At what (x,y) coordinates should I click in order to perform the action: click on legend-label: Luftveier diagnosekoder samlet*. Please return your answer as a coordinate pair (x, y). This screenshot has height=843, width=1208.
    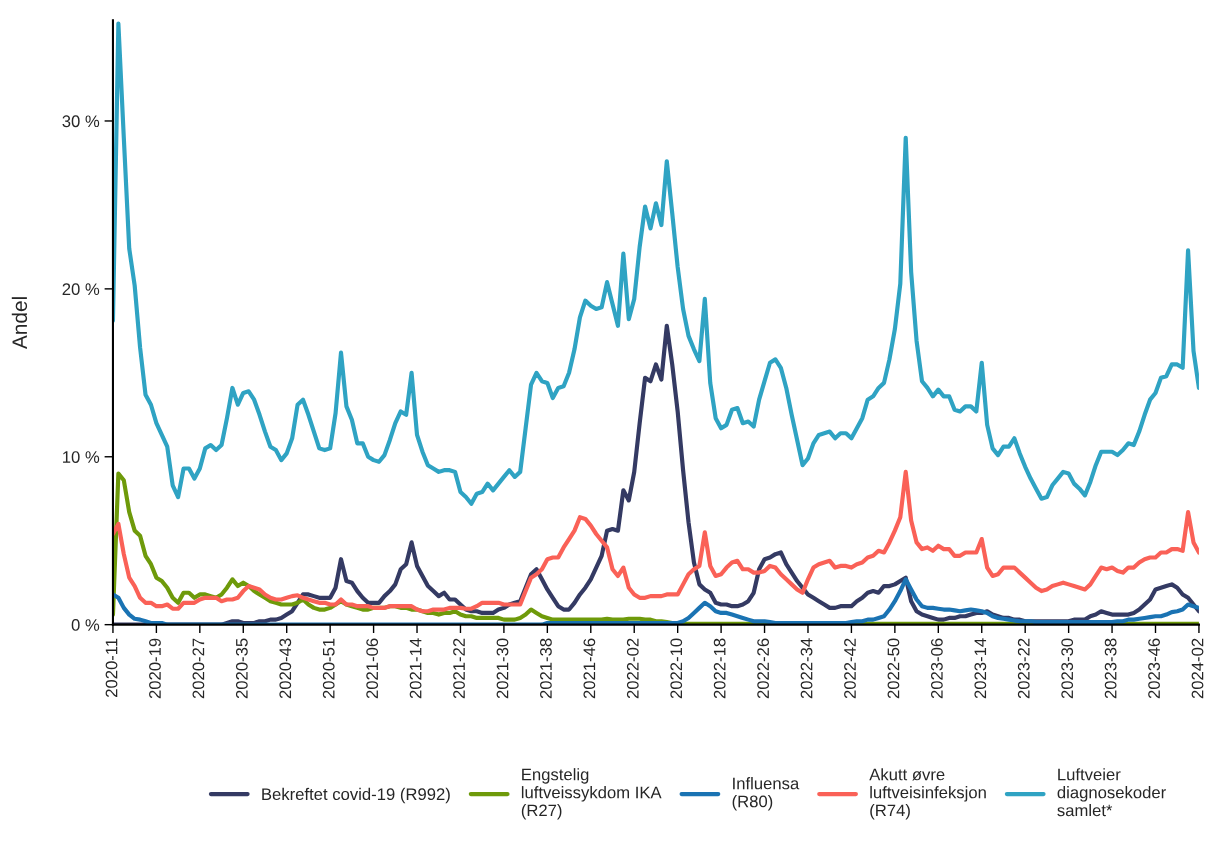
    Looking at the image, I should click on (1111, 792).